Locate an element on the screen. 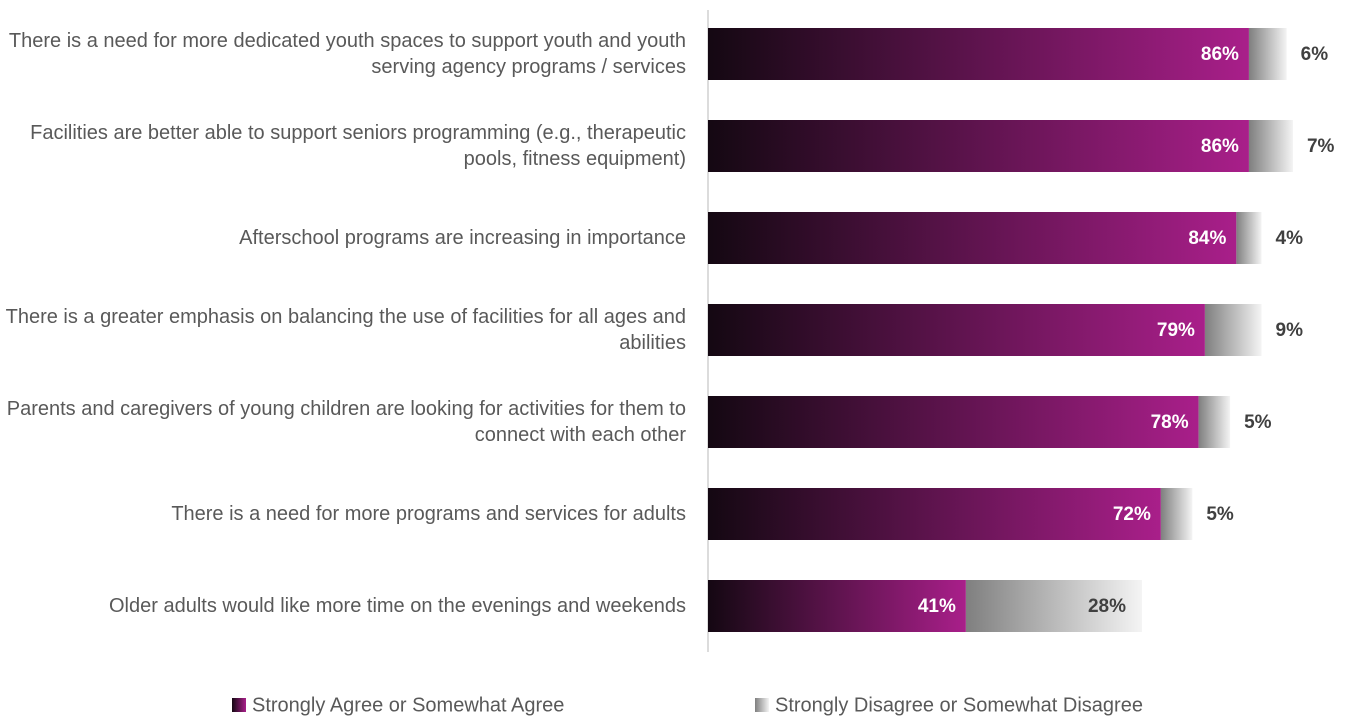  value-label: 79% is located at coordinates (1176, 330).